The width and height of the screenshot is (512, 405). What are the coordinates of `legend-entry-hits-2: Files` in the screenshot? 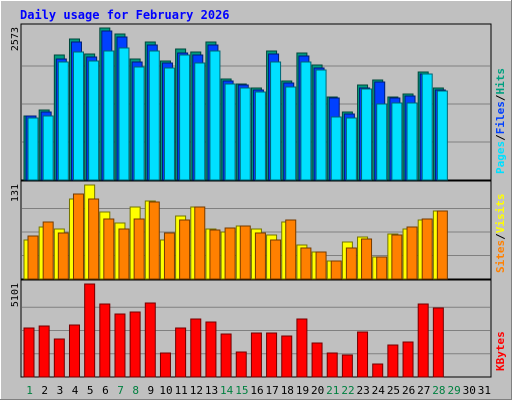 It's located at (500, 117).